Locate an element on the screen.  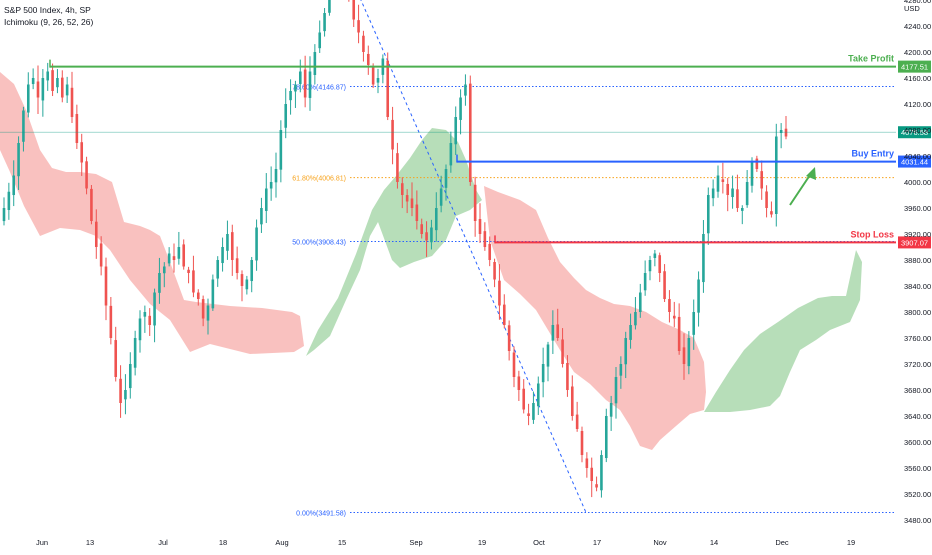
y-tick-label: 3640.00 is located at coordinates (917, 416).